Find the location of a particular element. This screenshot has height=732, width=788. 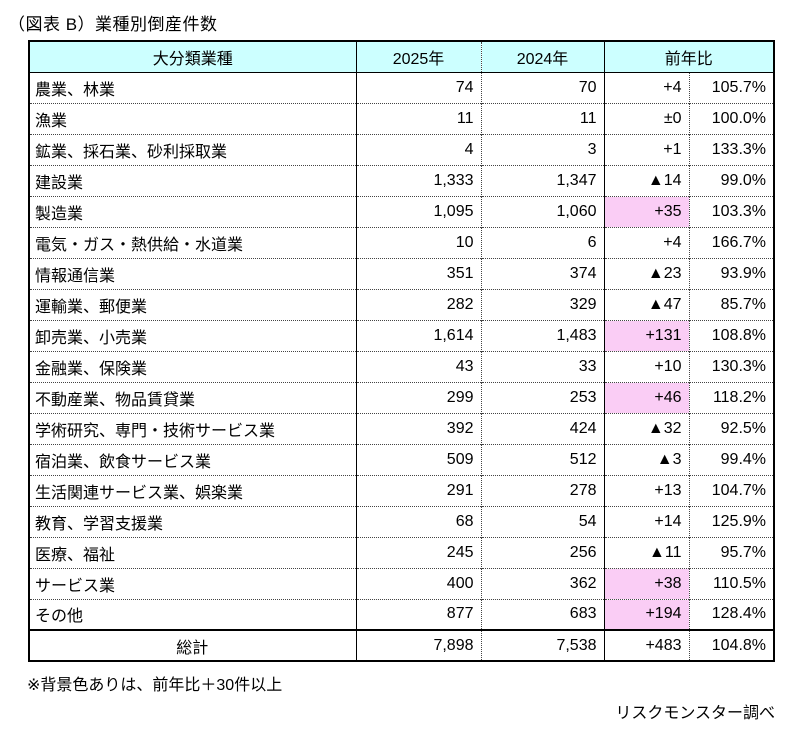

industry-cell: 金融業、保険業 is located at coordinates (193, 366).